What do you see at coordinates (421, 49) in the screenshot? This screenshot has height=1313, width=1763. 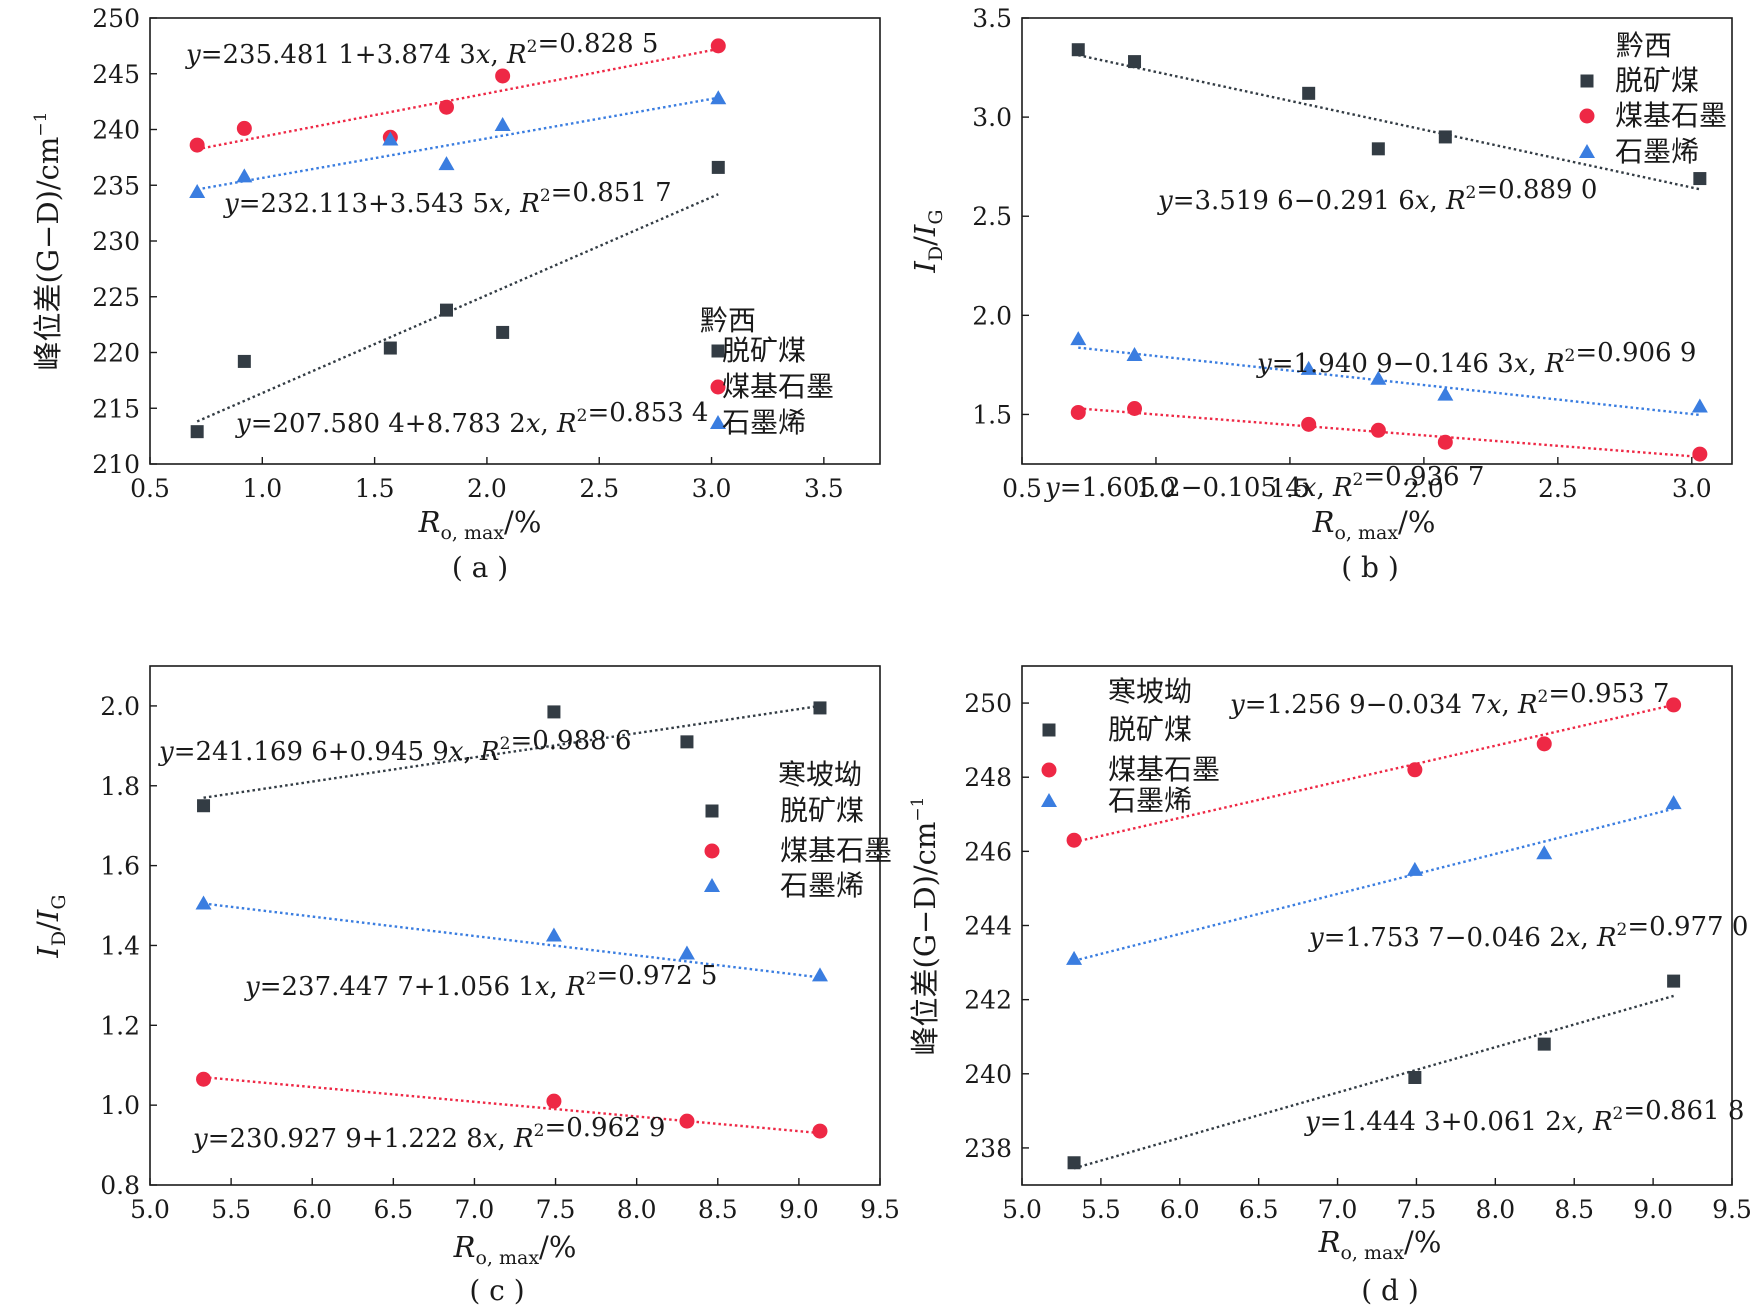 I see `fit-equation-煤基石墨: y=235.481 1+3.874 3x, R2=0.828 5` at bounding box center [421, 49].